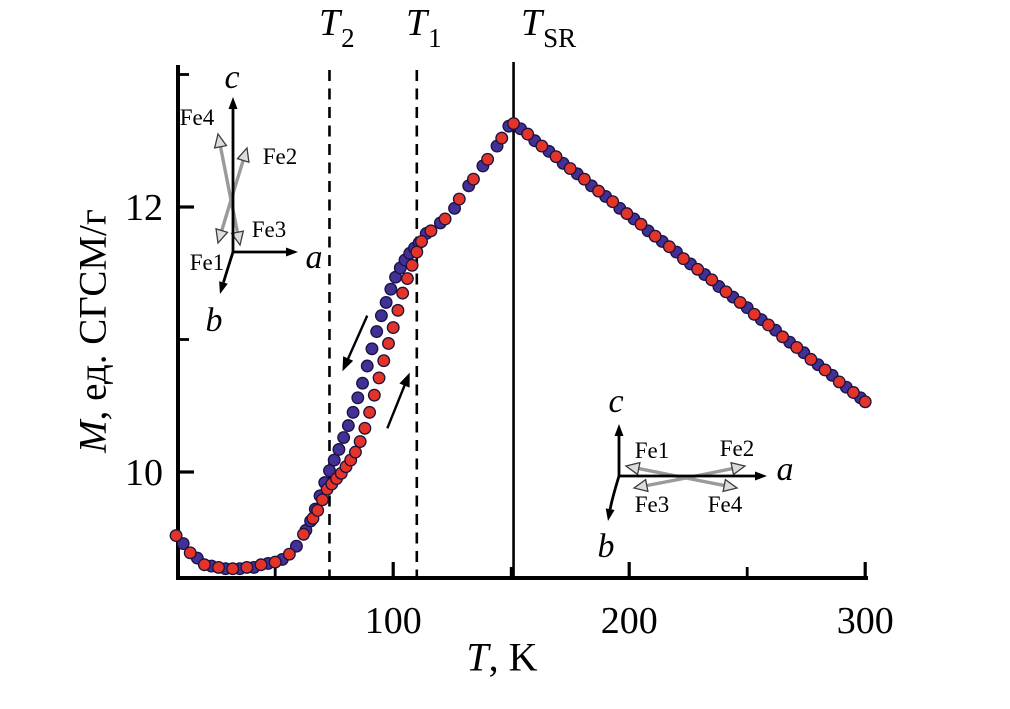  I want to click on t2-annotation-label: T2, so click(337, 27).